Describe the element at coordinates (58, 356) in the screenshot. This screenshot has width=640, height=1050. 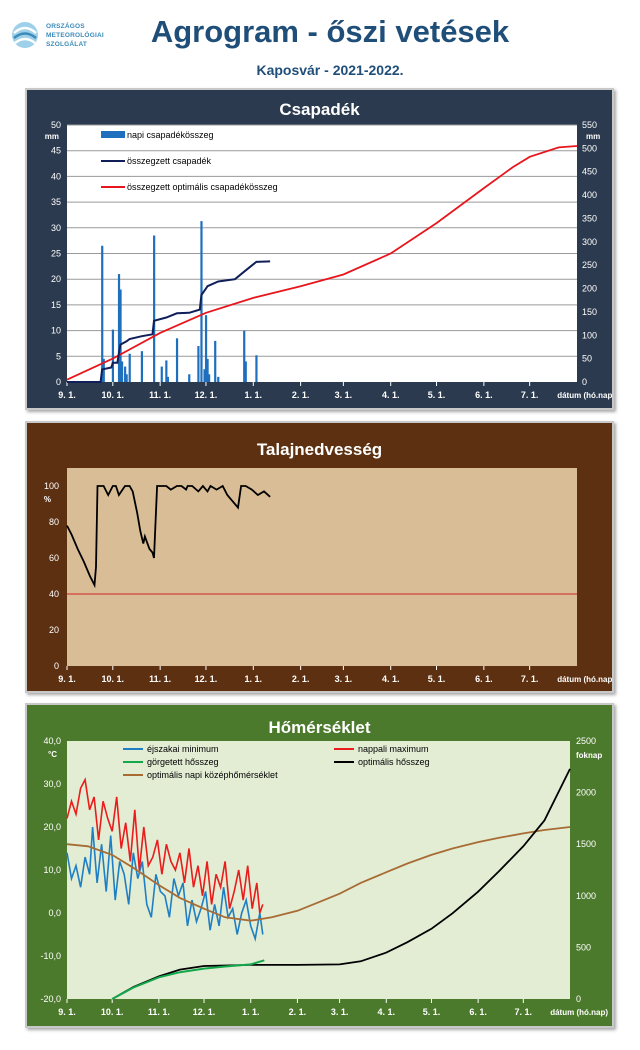
I see `y-tick-label-left: 5` at that location.